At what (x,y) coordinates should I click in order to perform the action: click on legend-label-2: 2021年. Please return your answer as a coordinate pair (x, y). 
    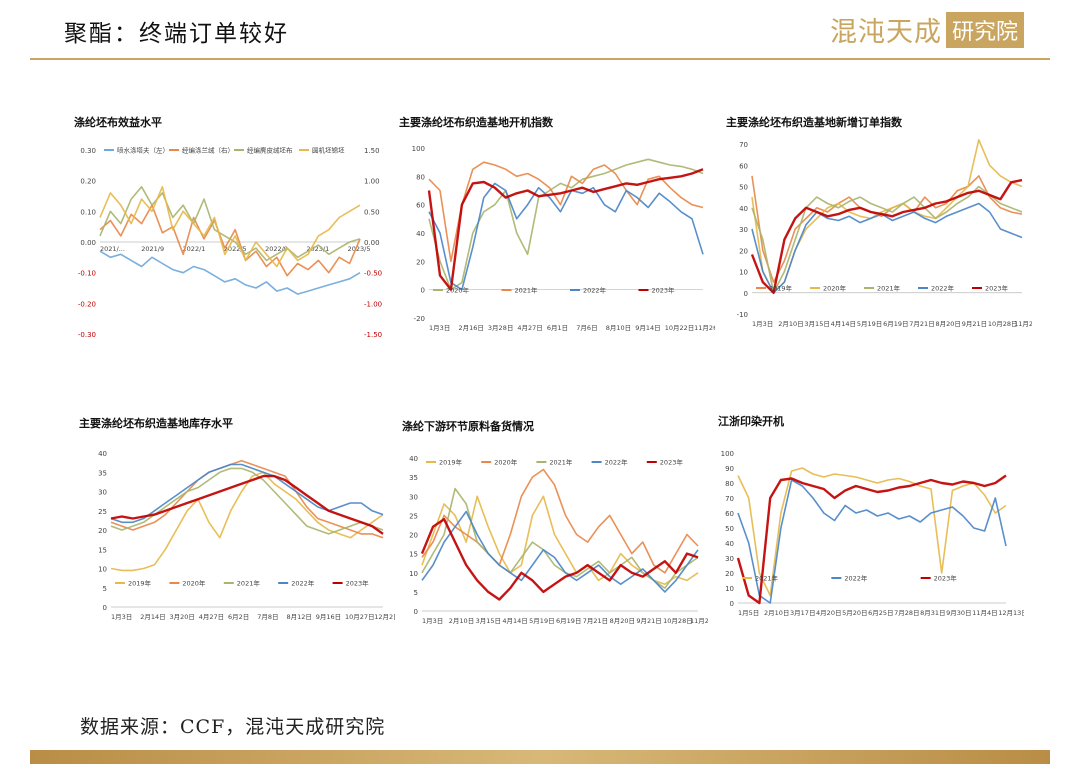
    Looking at the image, I should click on (527, 290).